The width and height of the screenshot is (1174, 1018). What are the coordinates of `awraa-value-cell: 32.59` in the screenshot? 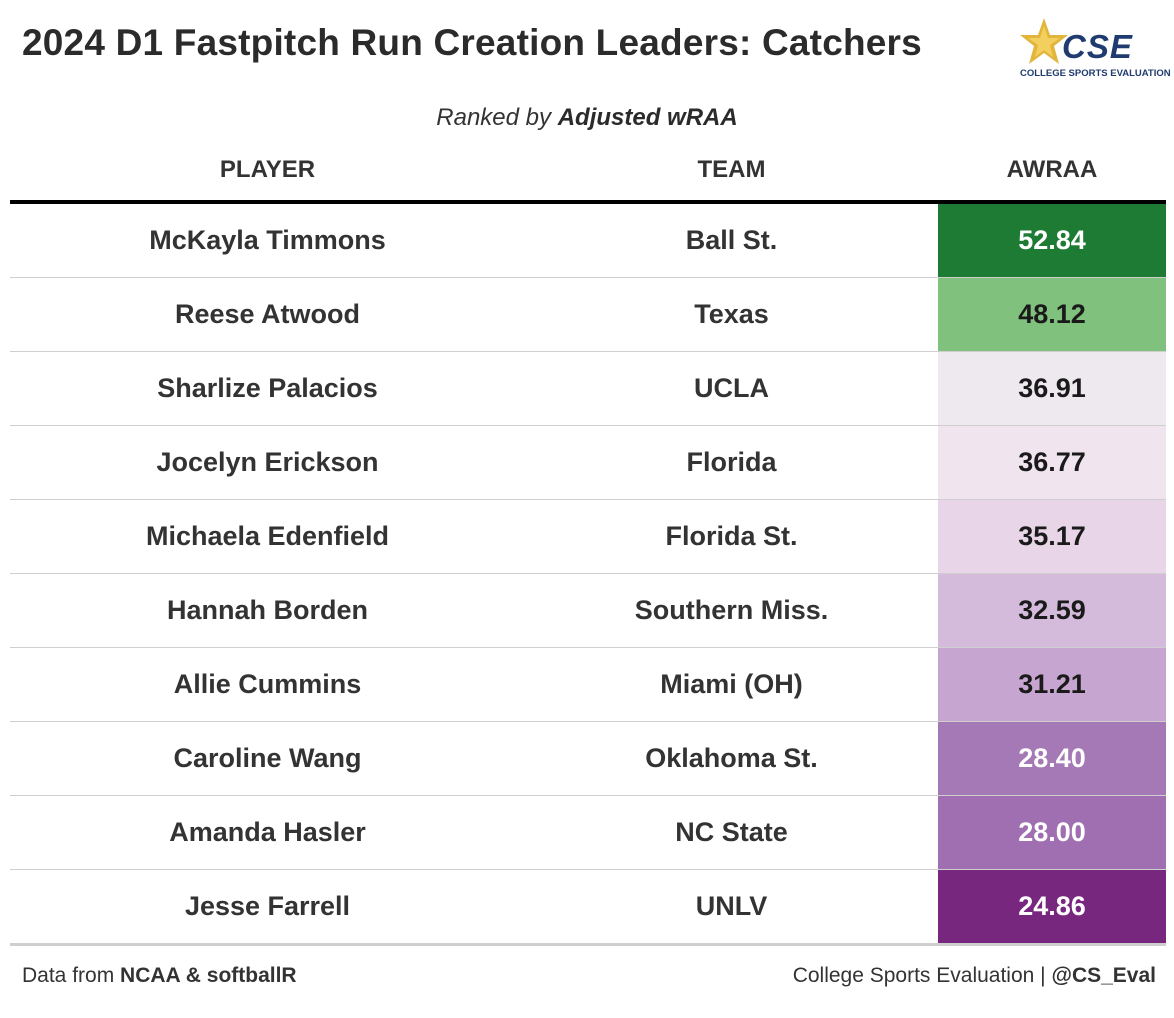 It's located at (1052, 610).